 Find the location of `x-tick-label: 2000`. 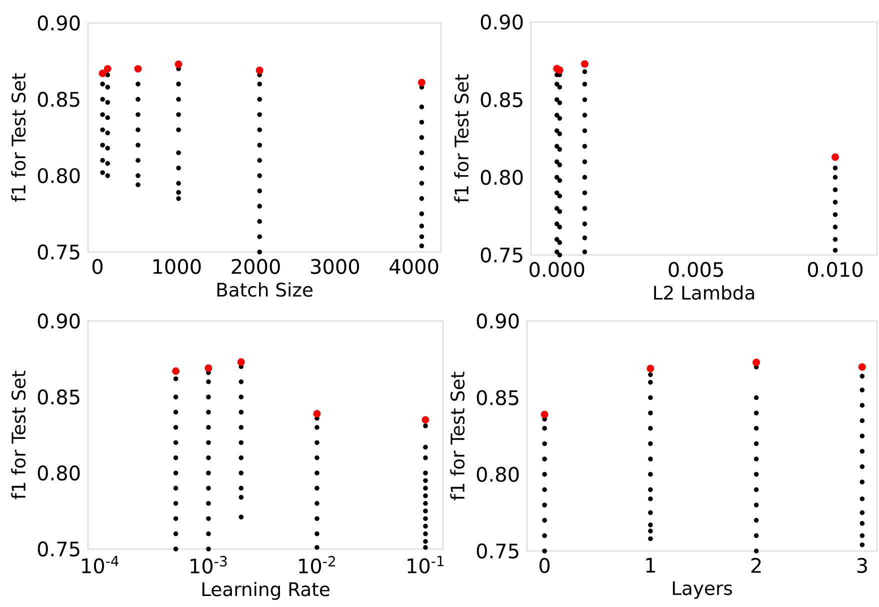

x-tick-label: 2000 is located at coordinates (256, 266).